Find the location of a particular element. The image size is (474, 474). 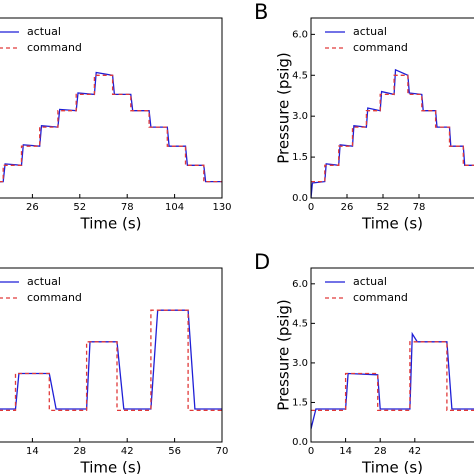

x-tick-label: 104 is located at coordinates (174, 207).